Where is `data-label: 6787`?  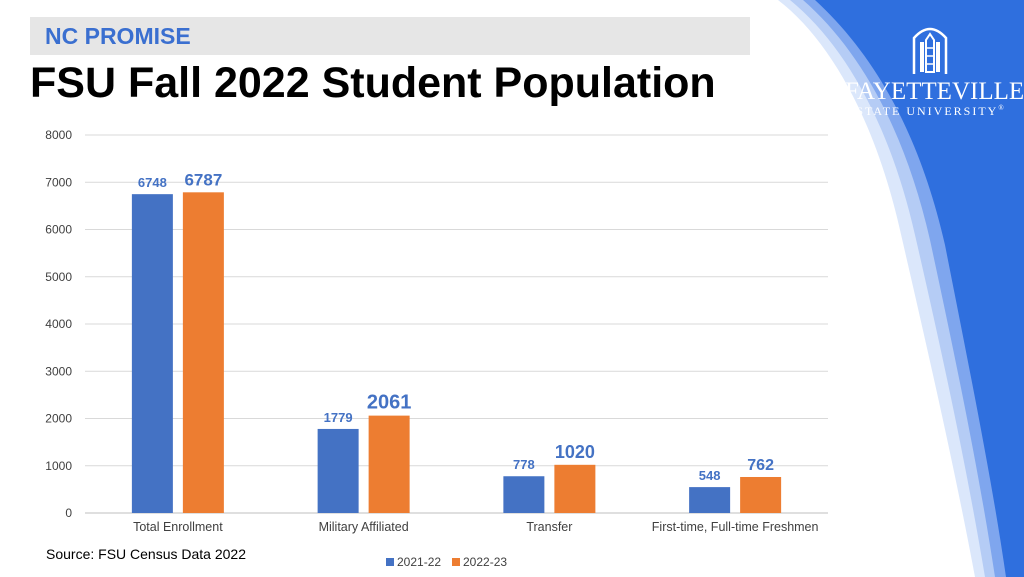
data-label: 6787 is located at coordinates (203, 179).